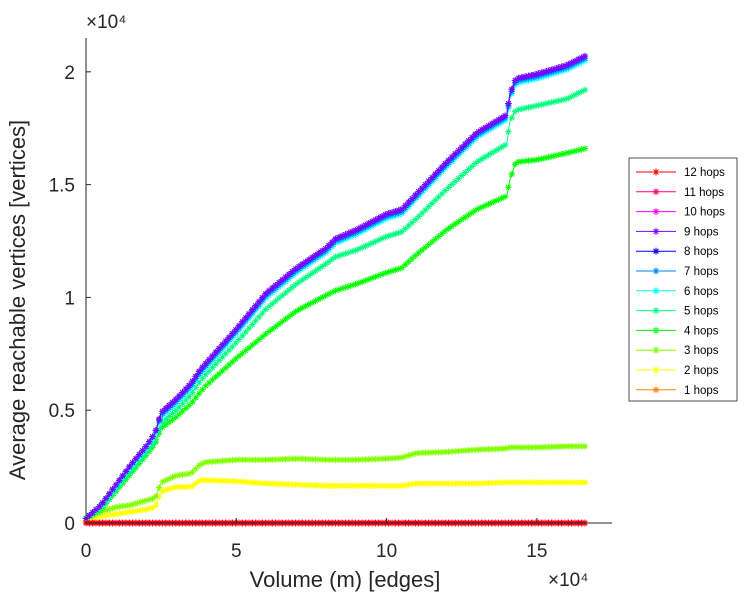 The height and width of the screenshot is (600, 749). Describe the element at coordinates (314, 540) in the screenshot. I see `x-ticks: 0 5 10 15` at that location.